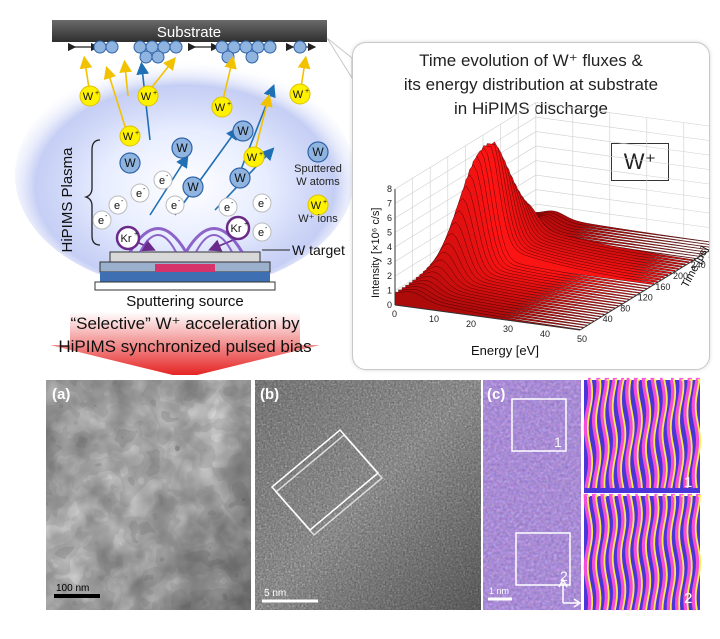 The width and height of the screenshot is (720, 639). Describe the element at coordinates (570, 593) in the screenshot. I see `orientation-arrows` at that location.